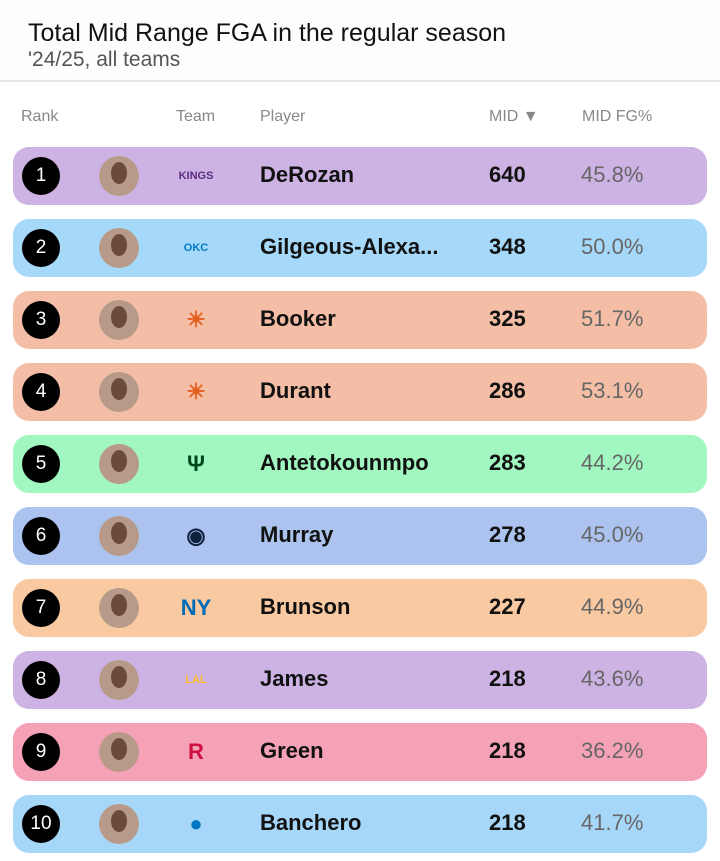 Image resolution: width=720 pixels, height=861 pixels. I want to click on rank-badge: 5, so click(41, 464).